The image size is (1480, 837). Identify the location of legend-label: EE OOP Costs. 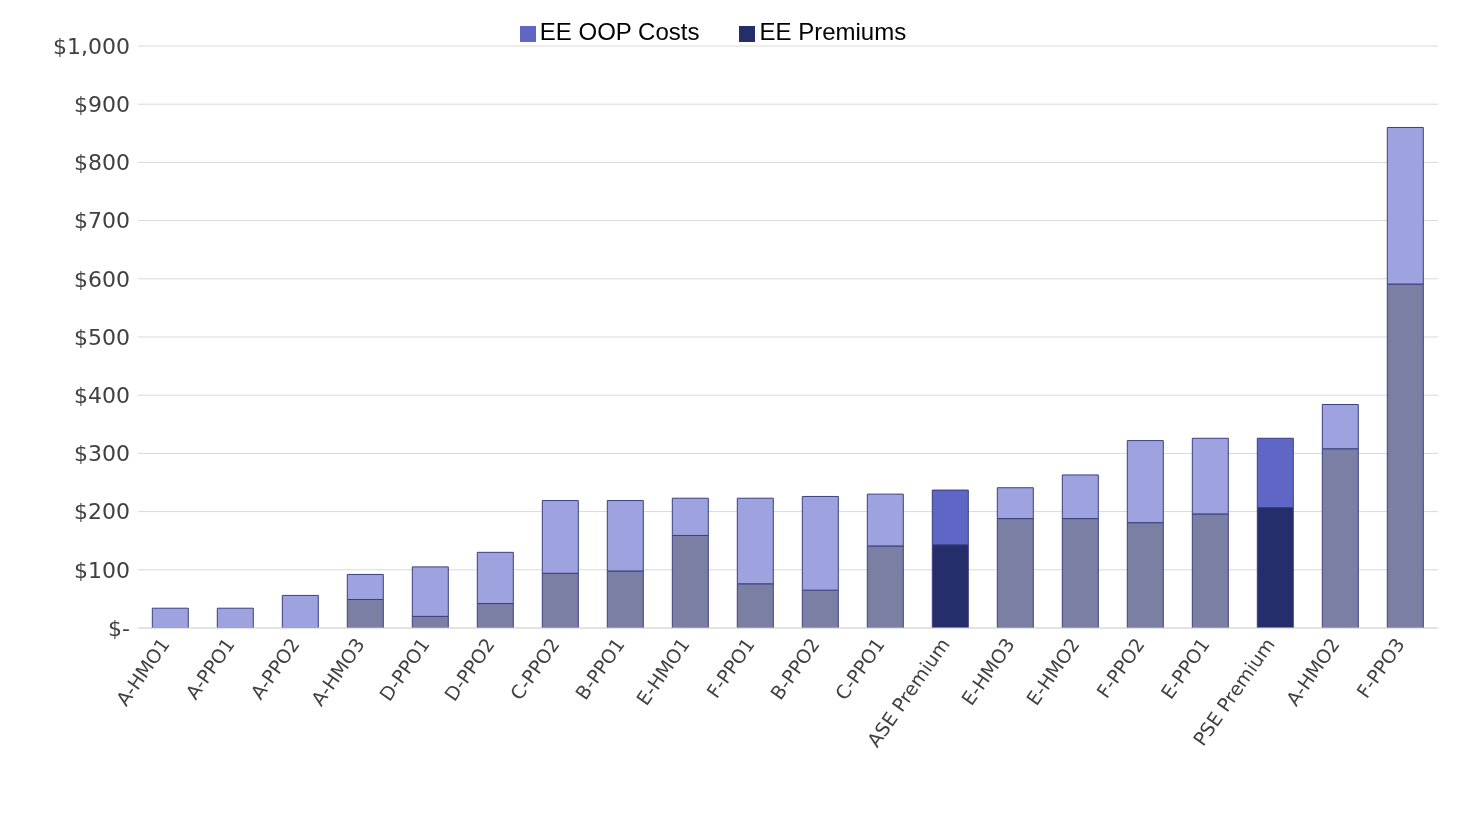
(619, 31).